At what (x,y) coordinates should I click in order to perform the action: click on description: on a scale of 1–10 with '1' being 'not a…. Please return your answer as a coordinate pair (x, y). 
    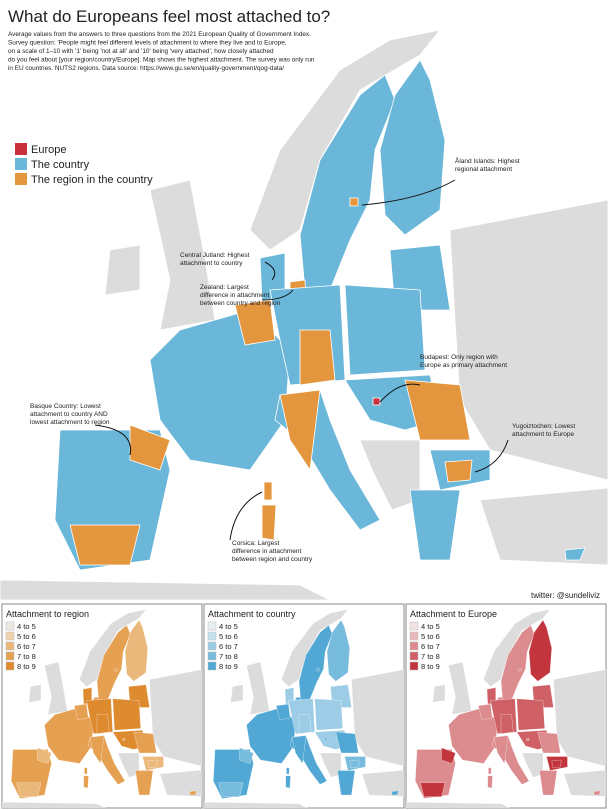
    Looking at the image, I should click on (141, 51).